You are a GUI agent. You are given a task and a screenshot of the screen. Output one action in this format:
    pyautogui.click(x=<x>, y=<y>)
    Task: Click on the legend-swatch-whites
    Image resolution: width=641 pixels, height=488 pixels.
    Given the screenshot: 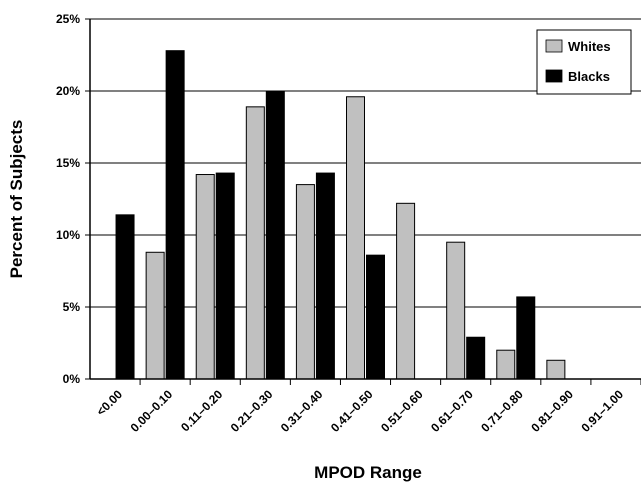 What is the action you would take?
    pyautogui.click(x=554, y=46)
    